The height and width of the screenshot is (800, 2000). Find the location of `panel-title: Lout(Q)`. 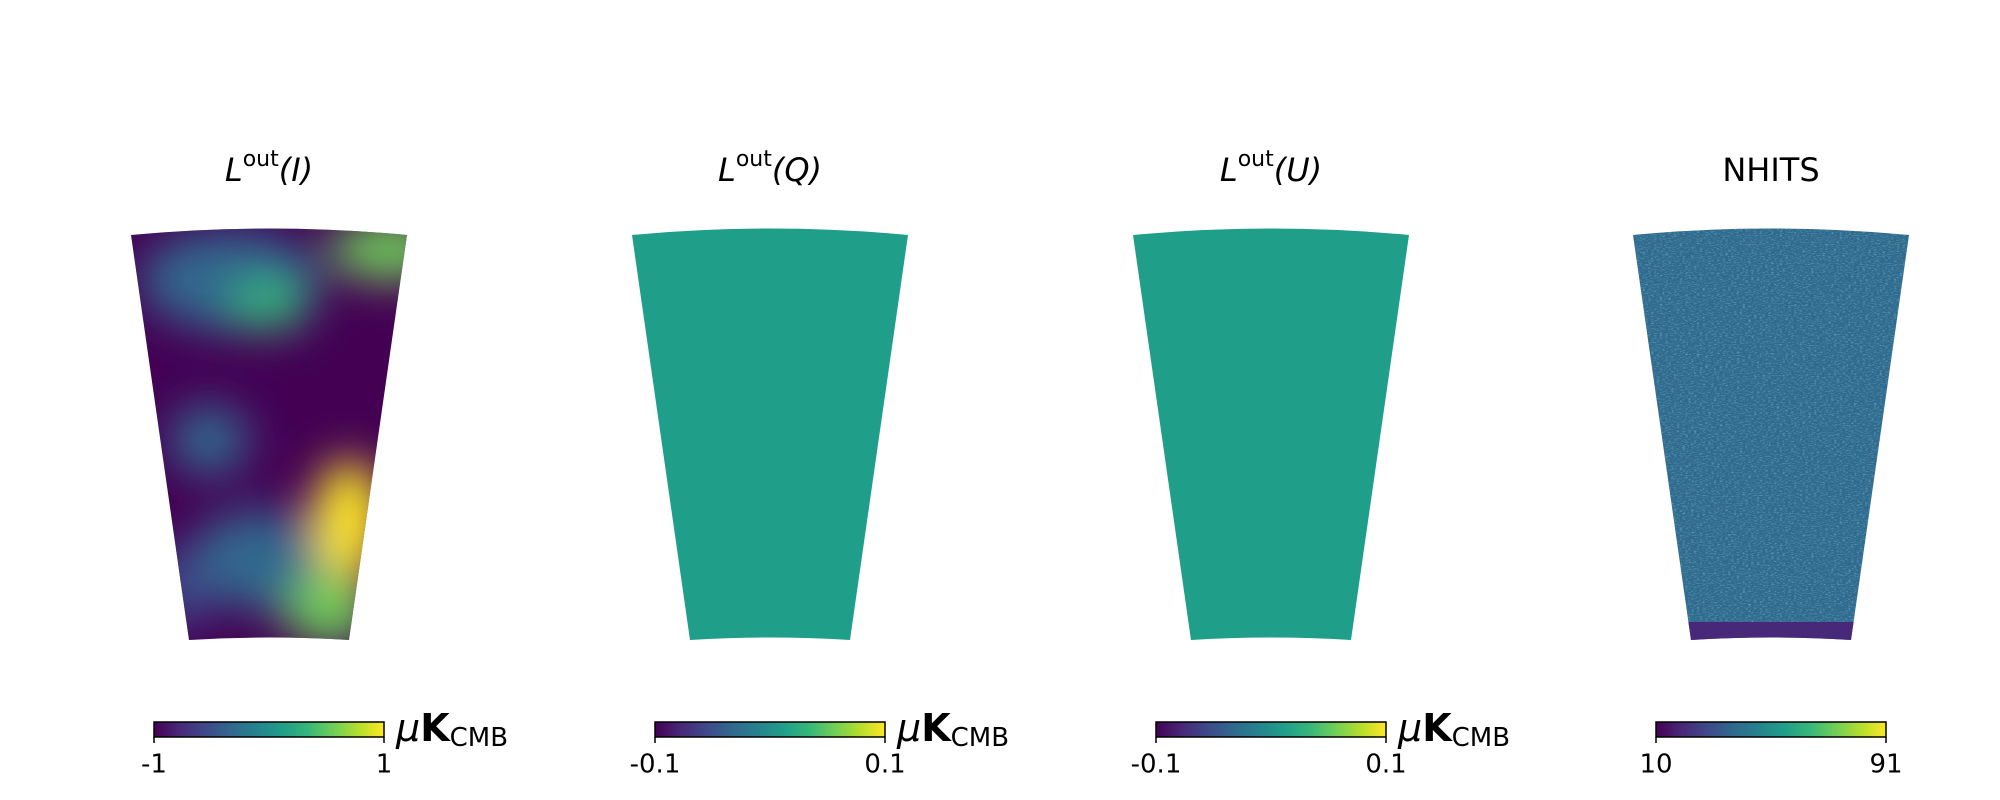

panel-title: Lout(Q) is located at coordinates (770, 168).